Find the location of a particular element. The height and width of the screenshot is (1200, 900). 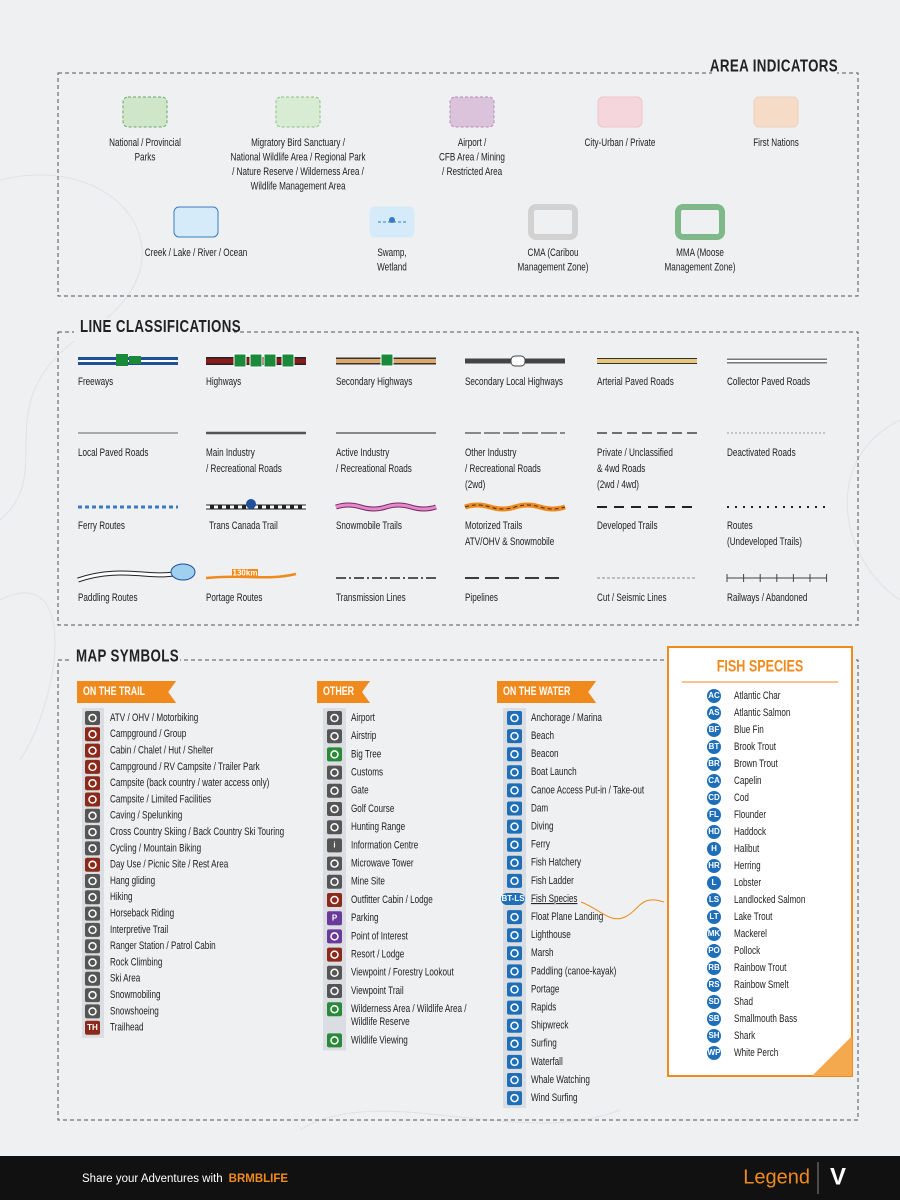

fish-name: Shad is located at coordinates (743, 1002).